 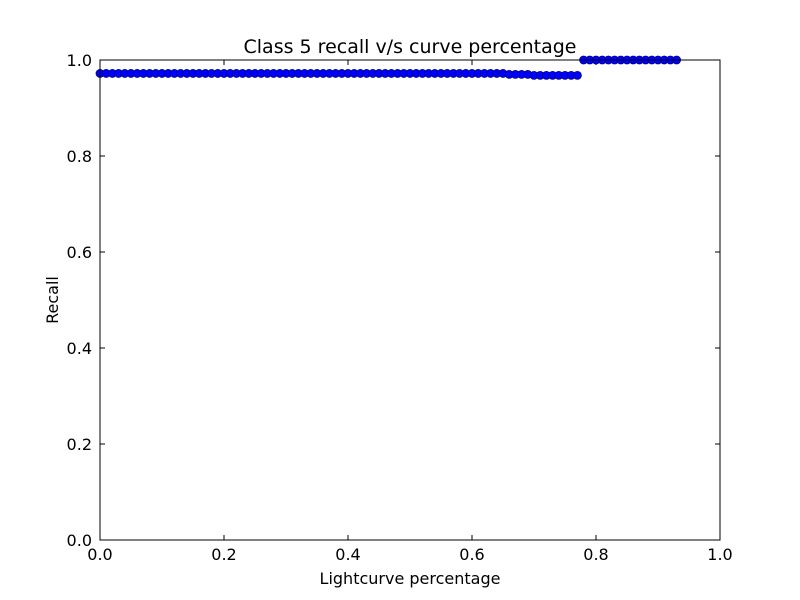 What do you see at coordinates (79, 252) in the screenshot?
I see `y-tick-label: 0.6` at bounding box center [79, 252].